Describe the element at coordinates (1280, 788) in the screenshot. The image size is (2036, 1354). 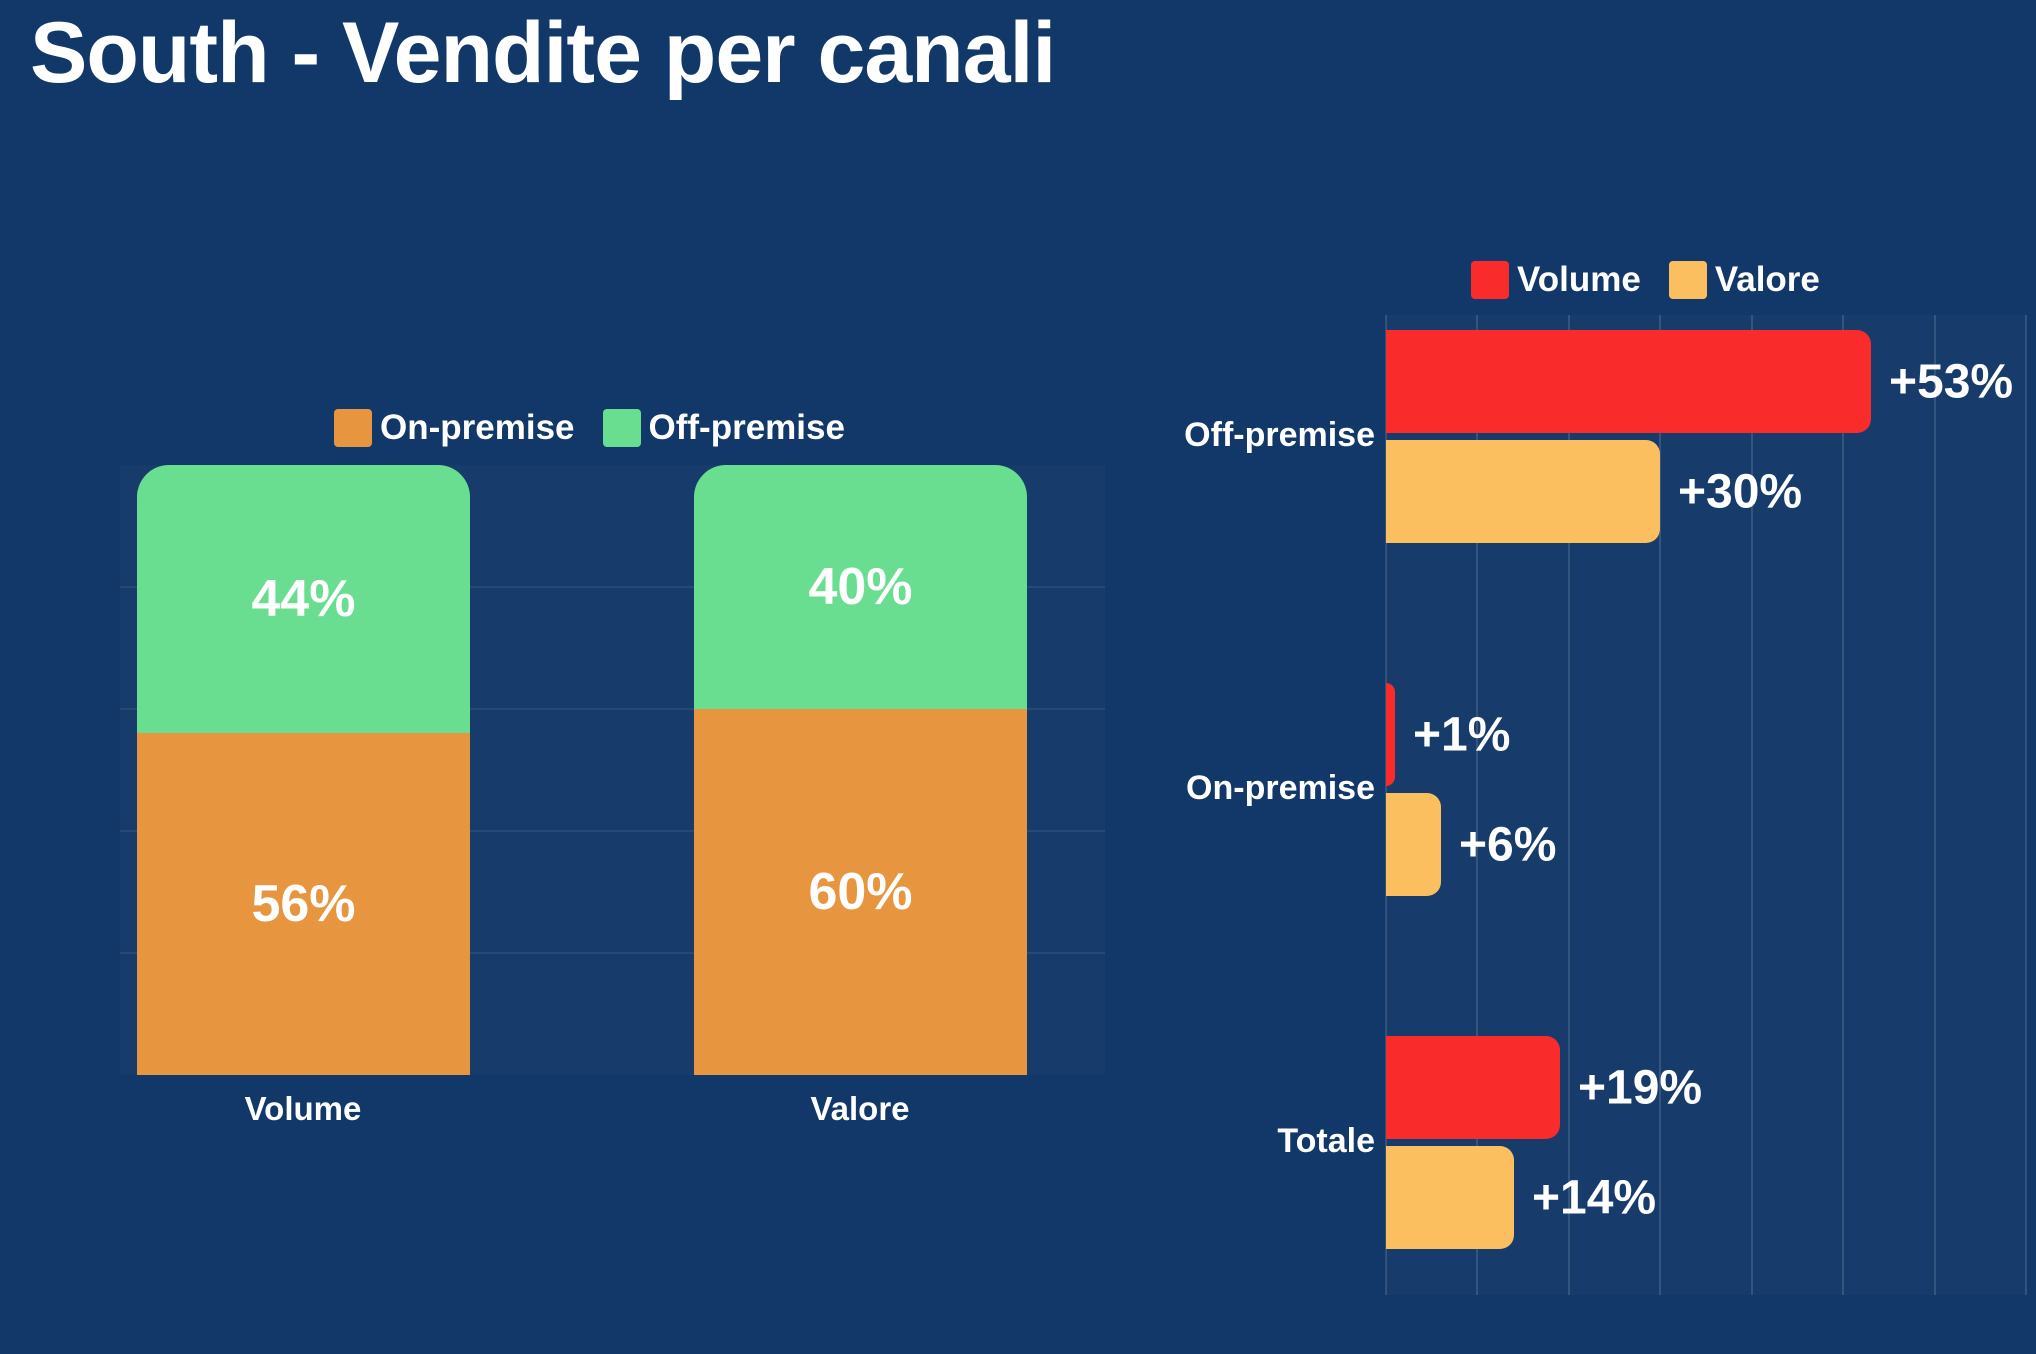
I see `grouped-category-label-on-premise: On-premise` at that location.